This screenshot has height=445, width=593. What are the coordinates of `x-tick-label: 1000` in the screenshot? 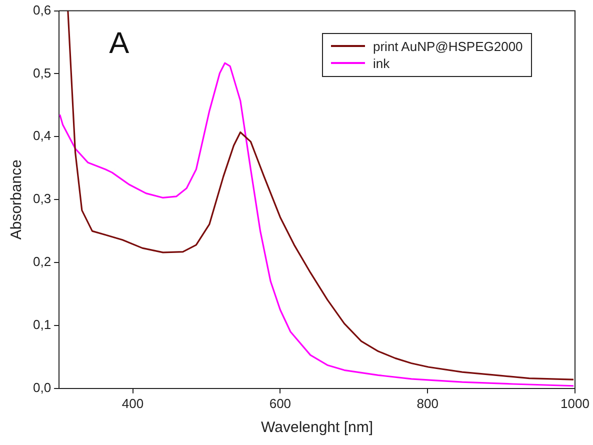 It's located at (575, 403).